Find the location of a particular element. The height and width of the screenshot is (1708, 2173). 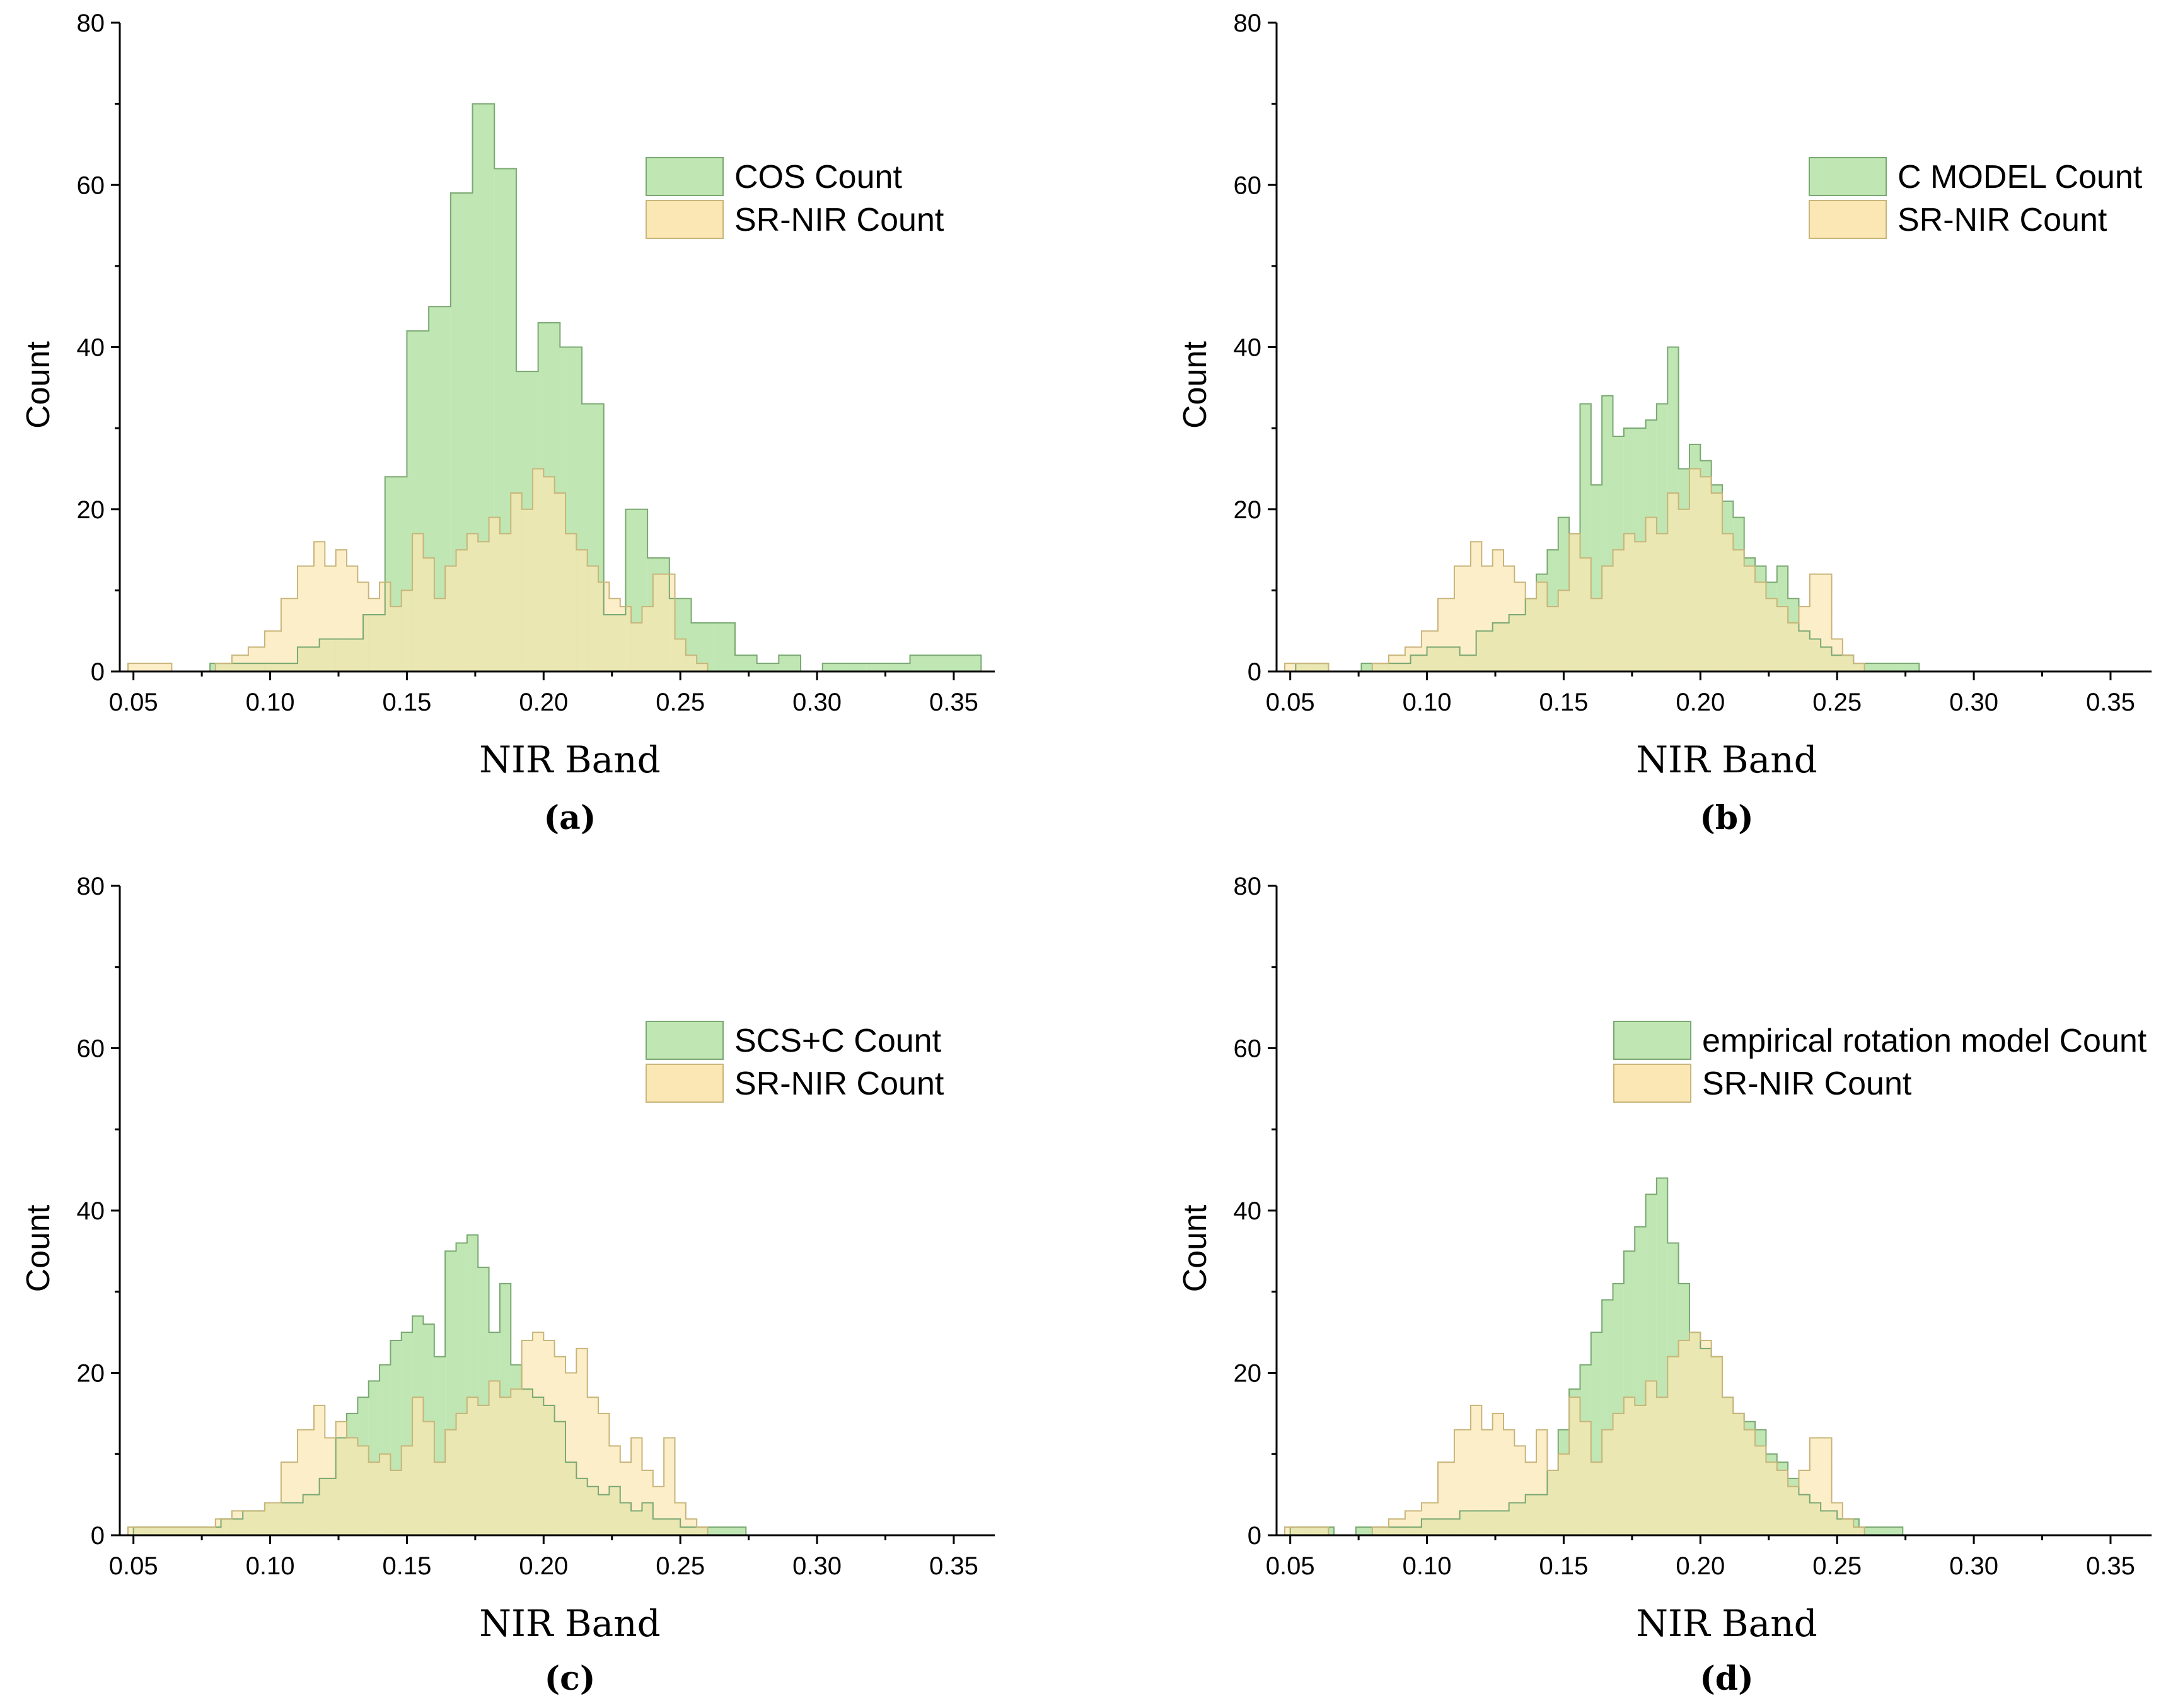

y-tick-label: 40 is located at coordinates (91, 348).